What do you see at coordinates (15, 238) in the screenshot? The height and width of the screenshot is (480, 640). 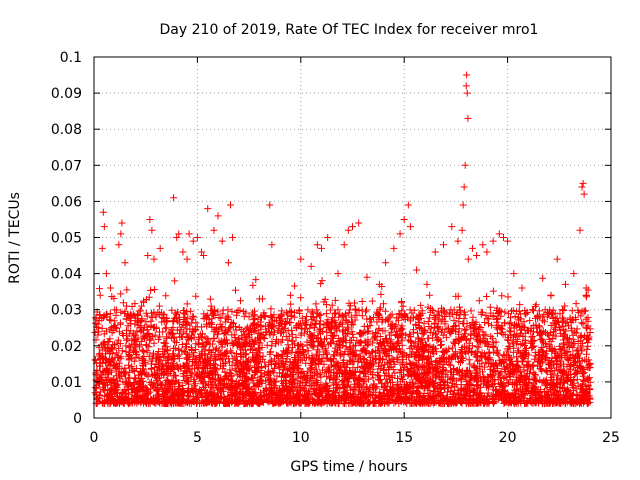 I see `y-axis-label: ROTI / TECUs` at bounding box center [15, 238].